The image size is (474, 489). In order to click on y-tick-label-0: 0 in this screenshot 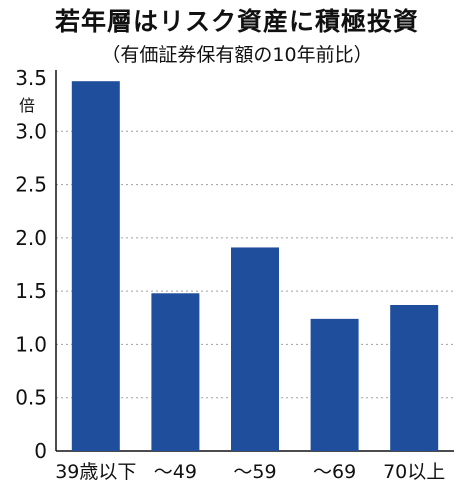, I will do `click(40, 451)`.